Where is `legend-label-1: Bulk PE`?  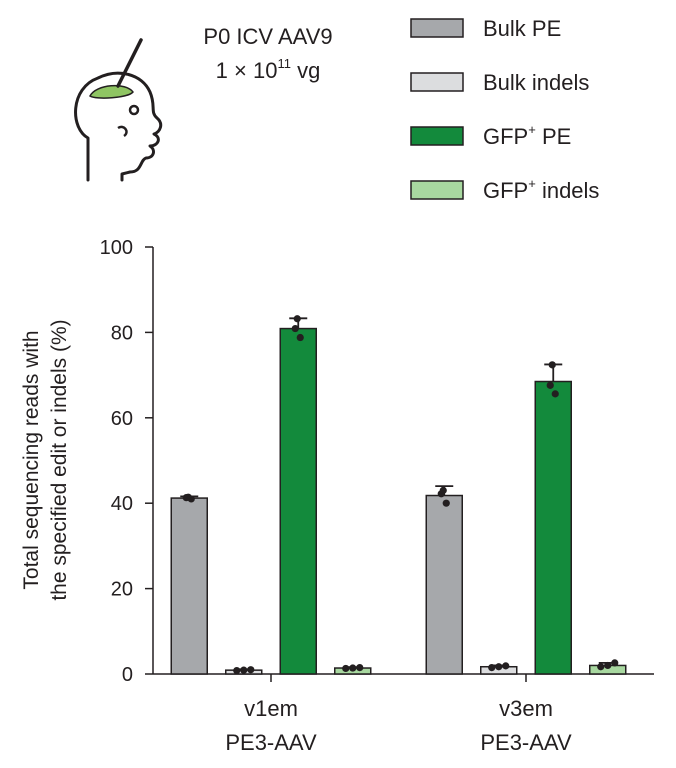
legend-label-1: Bulk PE is located at coordinates (522, 28).